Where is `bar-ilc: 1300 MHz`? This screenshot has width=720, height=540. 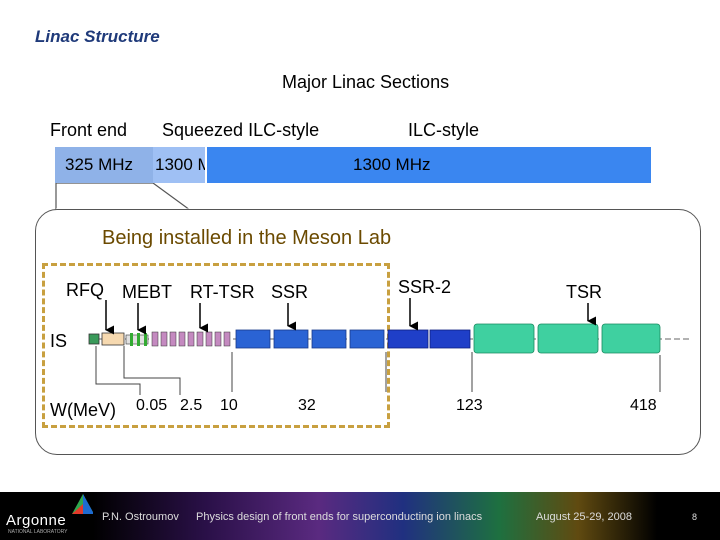
bar-ilc: 1300 MHz is located at coordinates (429, 165).